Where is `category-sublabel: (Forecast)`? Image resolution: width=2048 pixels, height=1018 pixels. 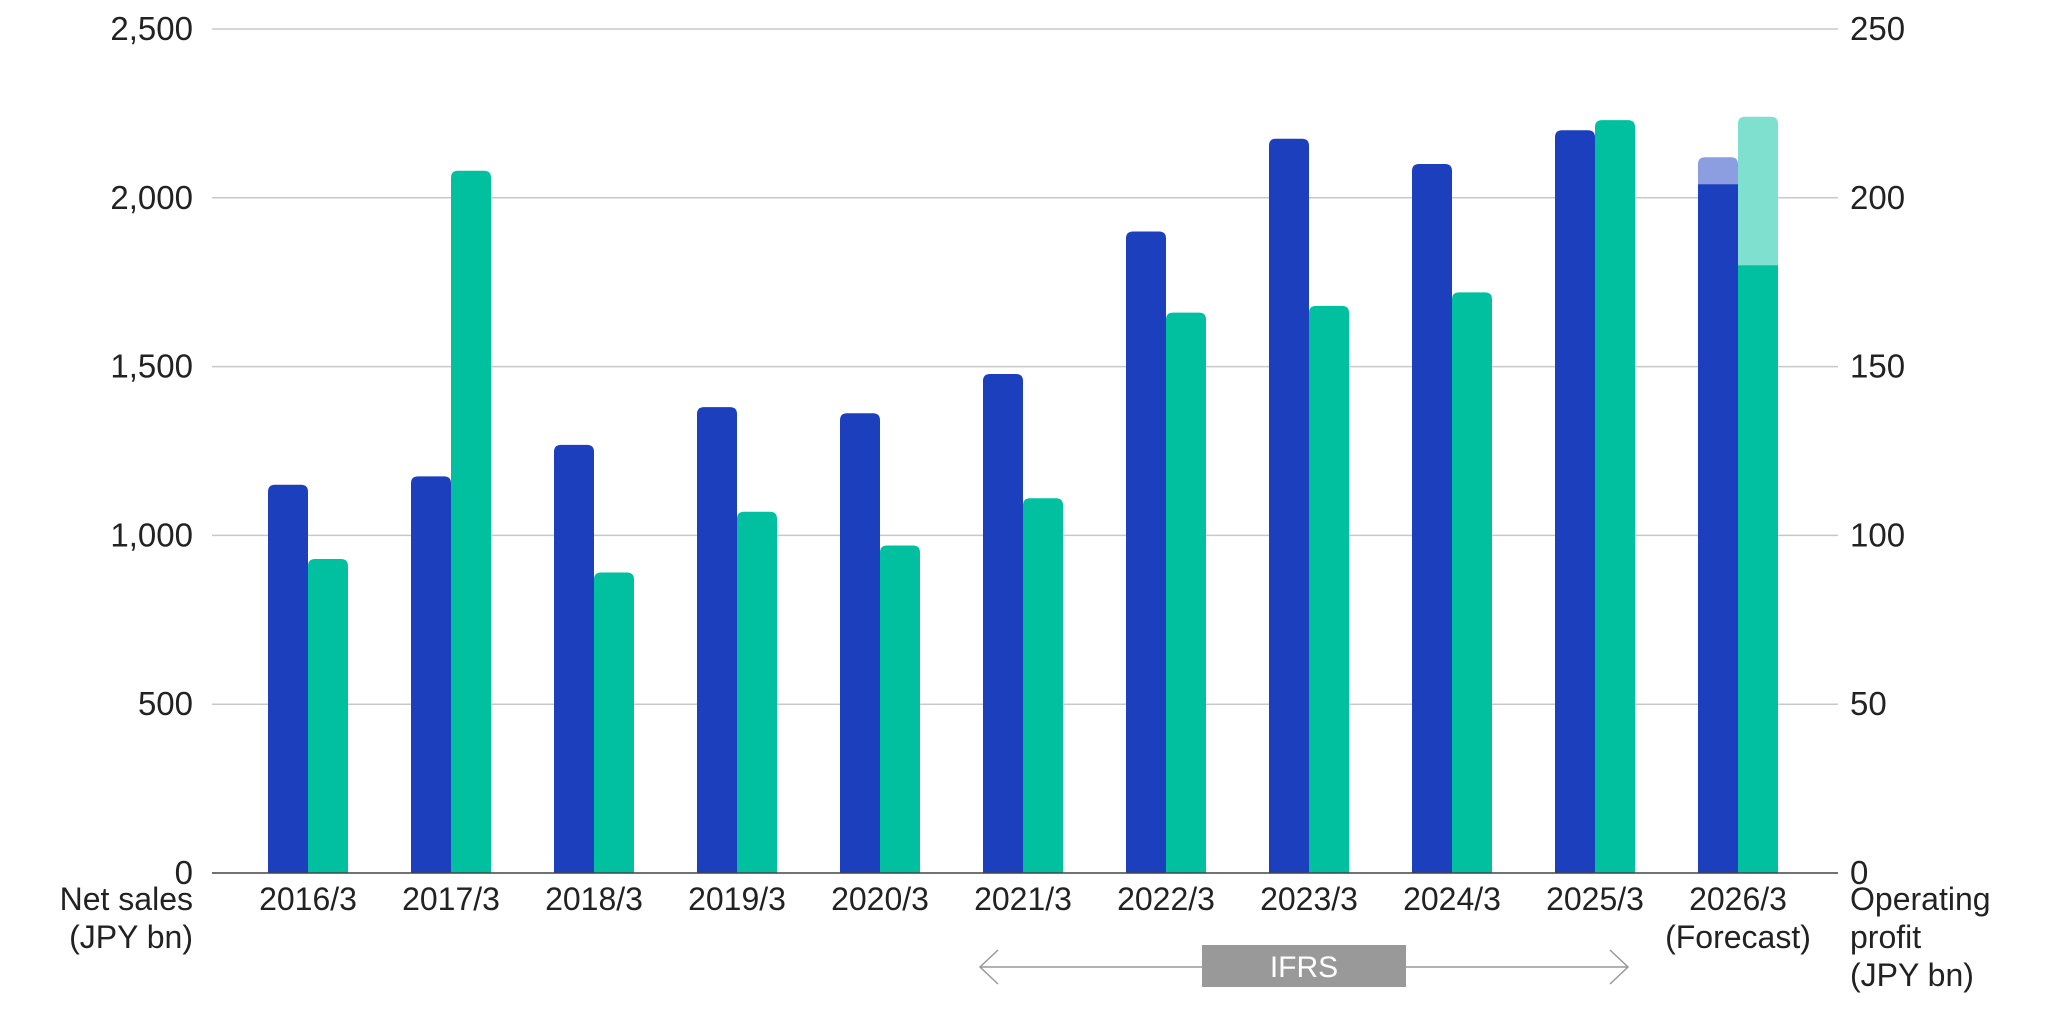 category-sublabel: (Forecast) is located at coordinates (1738, 937).